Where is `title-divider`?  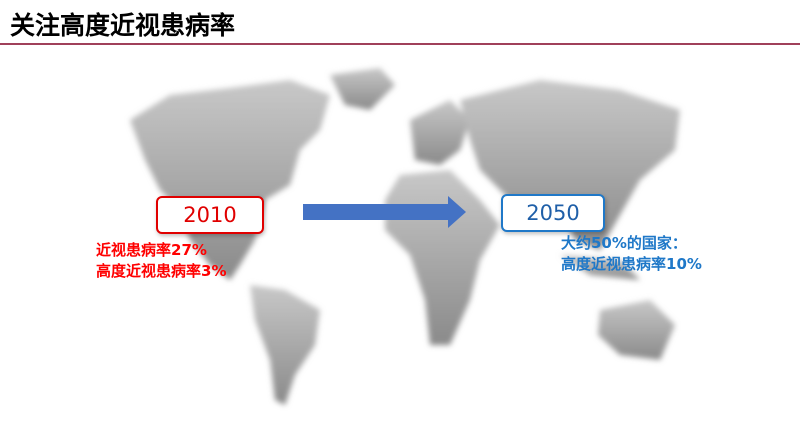
title-divider is located at coordinates (400, 44).